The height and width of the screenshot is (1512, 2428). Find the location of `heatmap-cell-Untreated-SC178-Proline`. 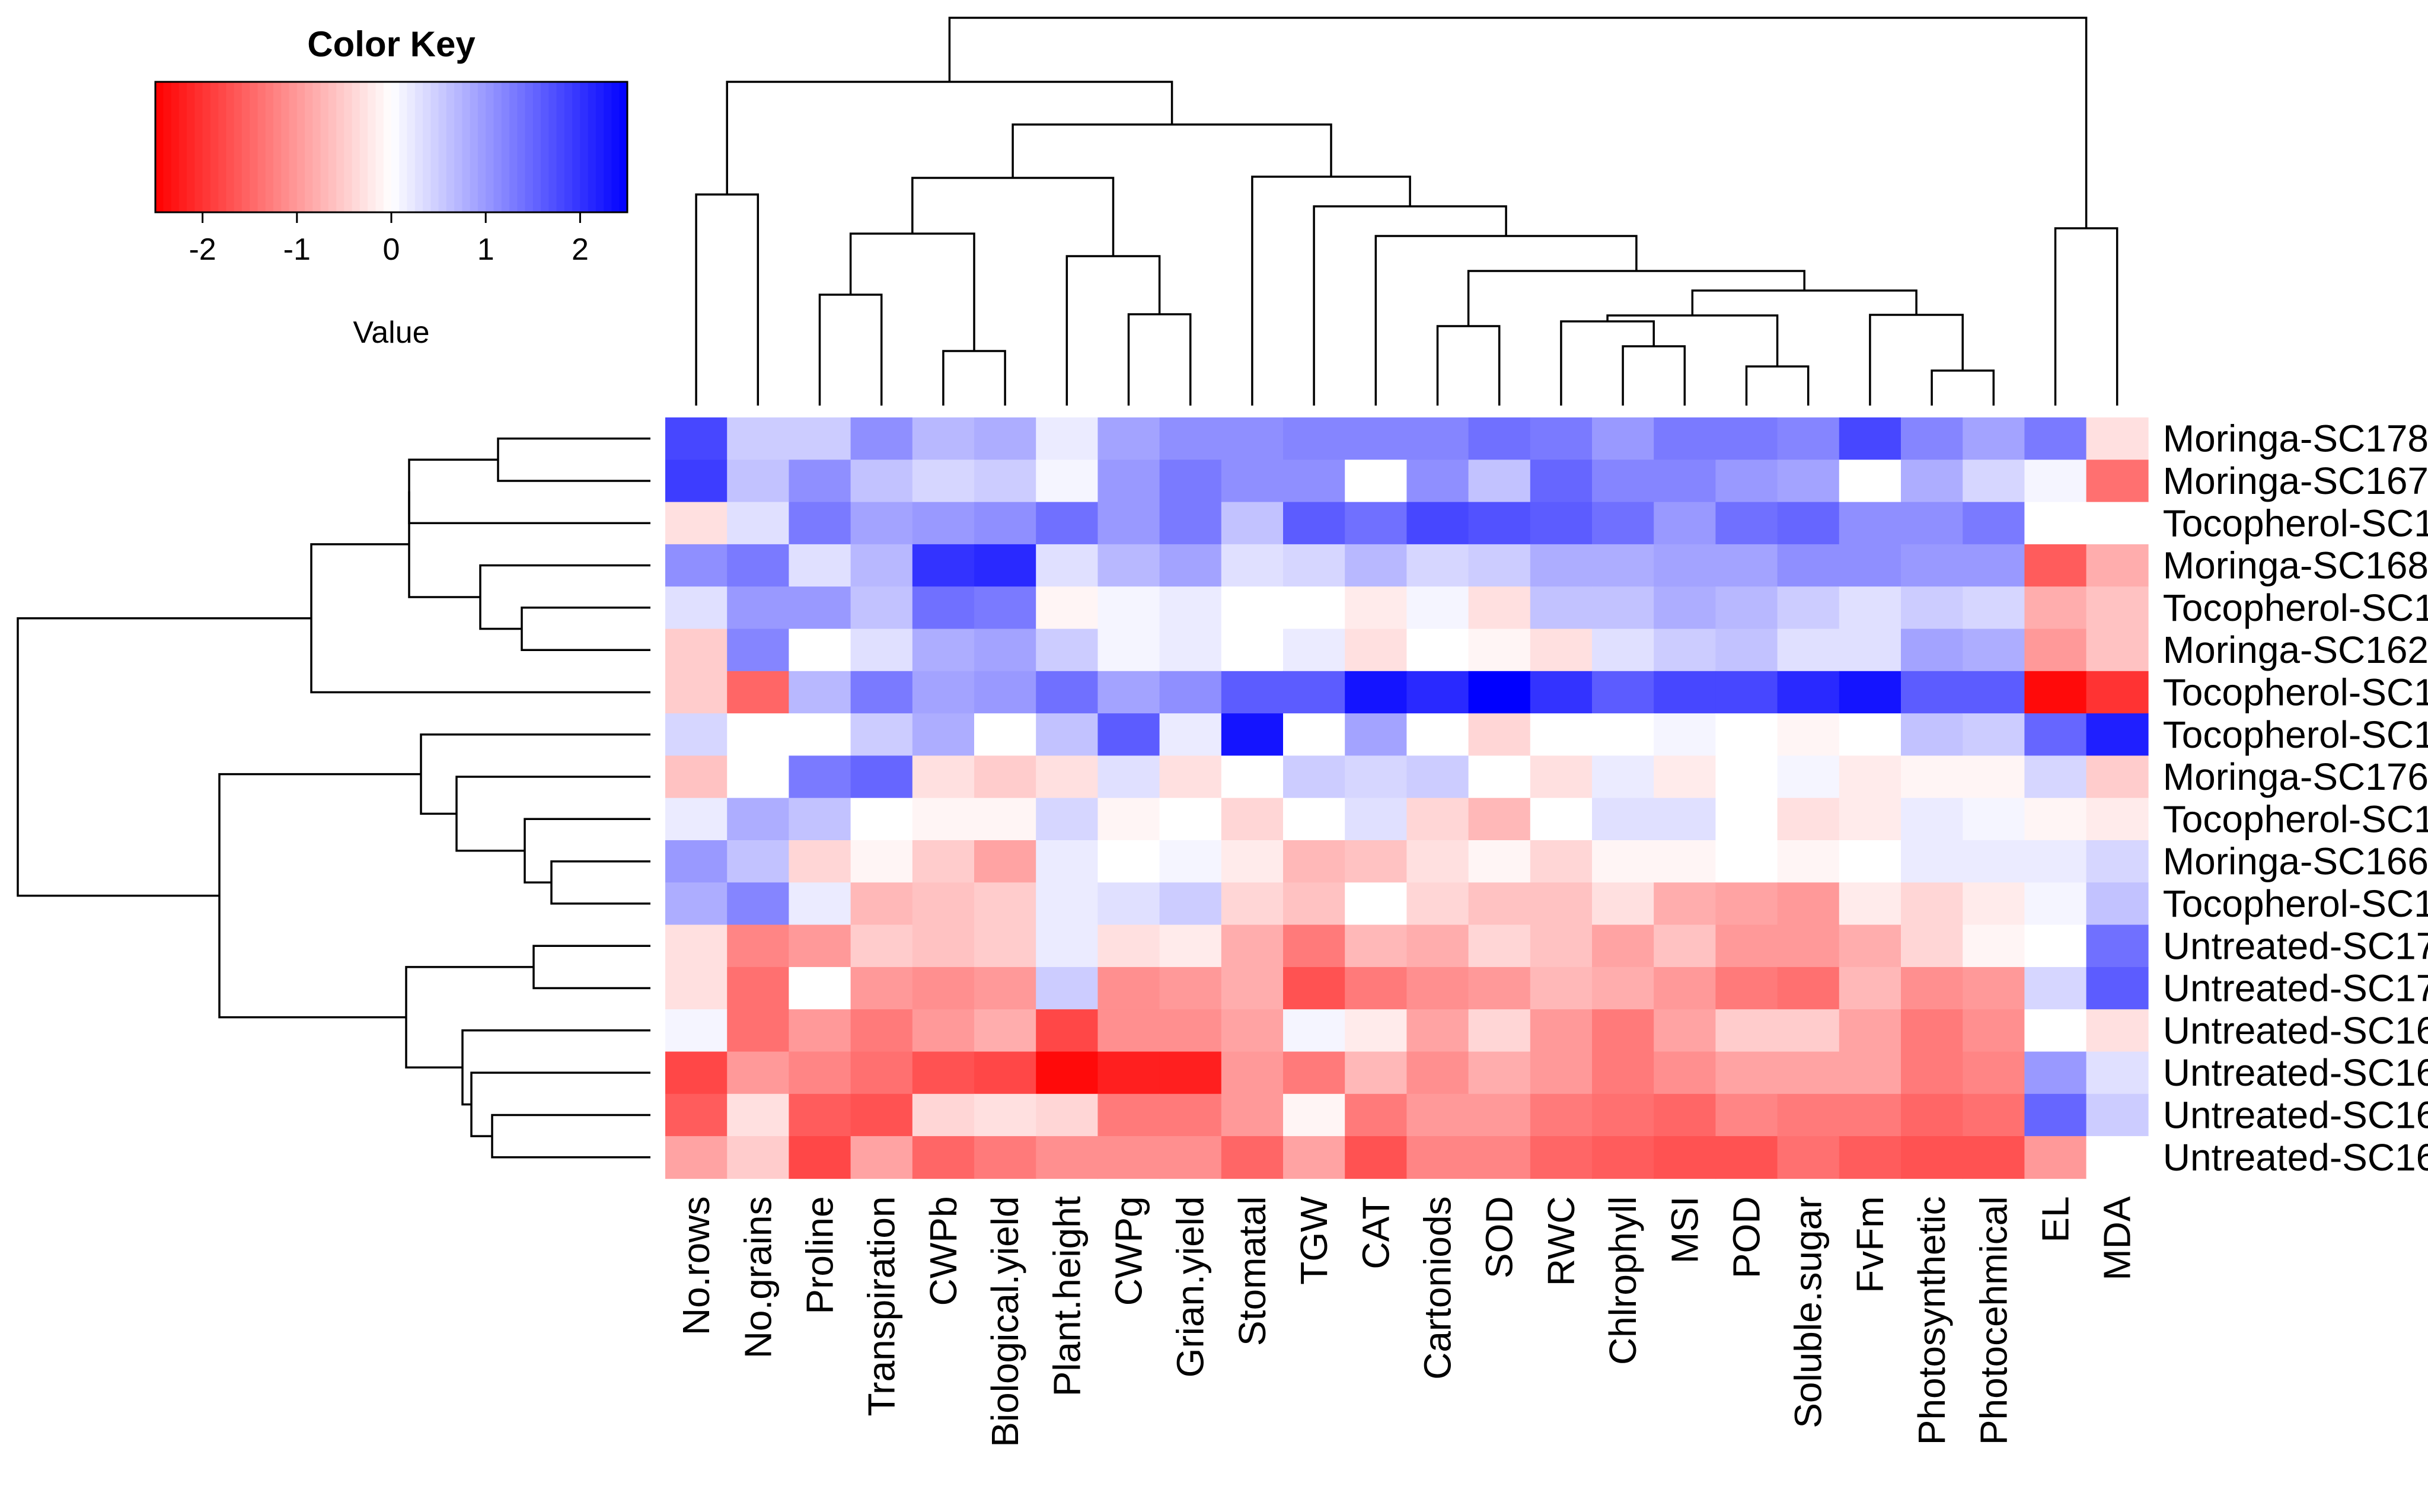

heatmap-cell-Untreated-SC178-Proline is located at coordinates (820, 946).